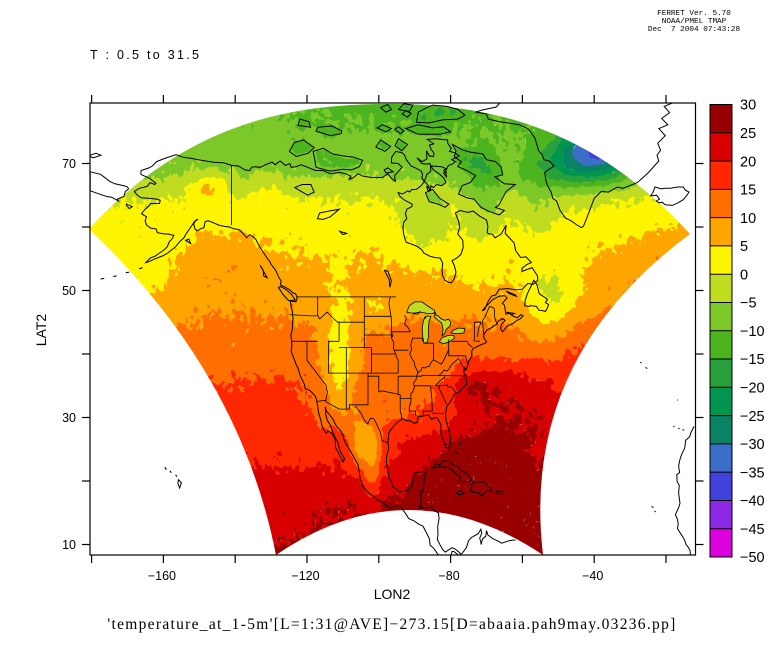 The image size is (768, 662). I want to click on svg-text: 0, so click(744, 275).